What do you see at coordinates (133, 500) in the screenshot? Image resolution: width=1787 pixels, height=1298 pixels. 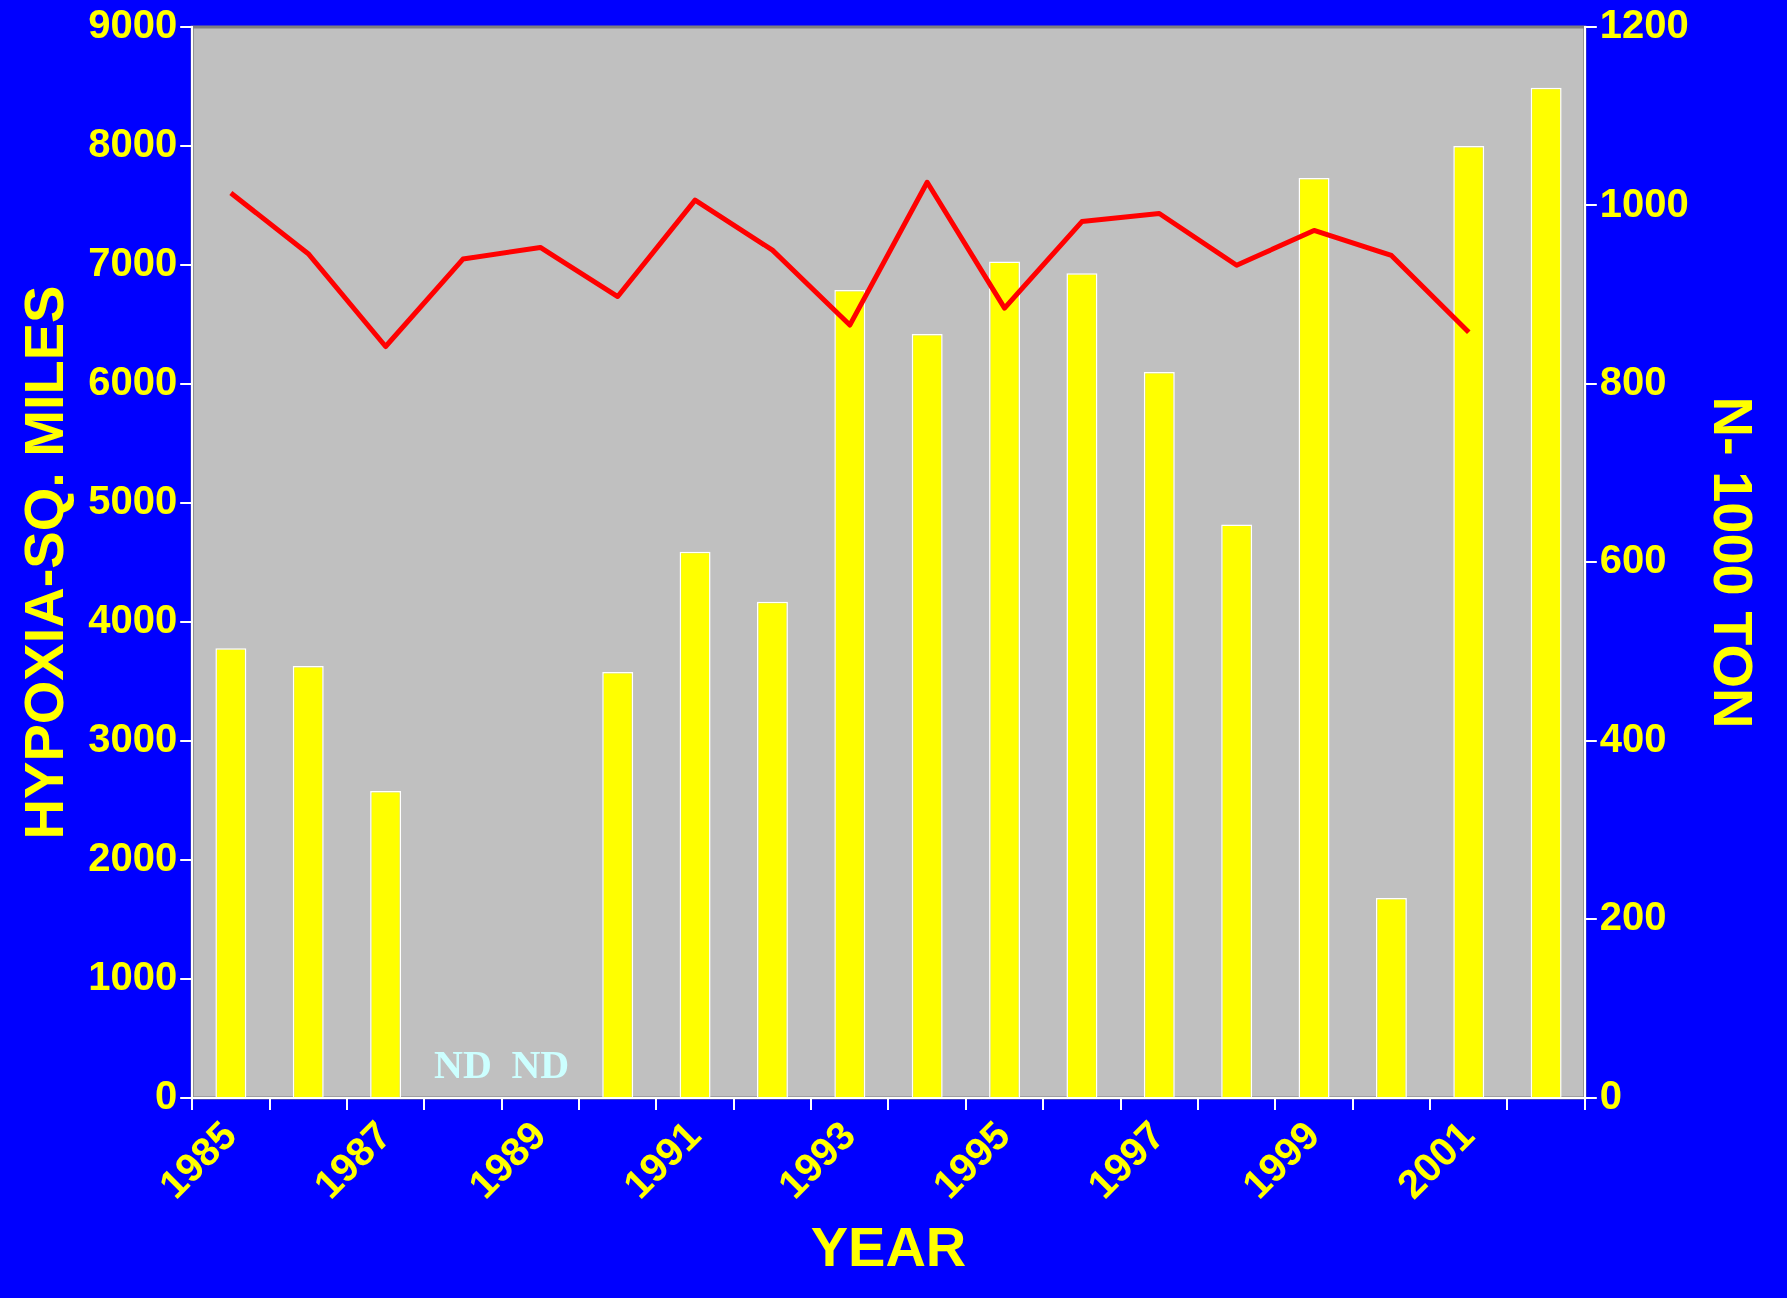 I see `y-tick-label: 5000` at bounding box center [133, 500].